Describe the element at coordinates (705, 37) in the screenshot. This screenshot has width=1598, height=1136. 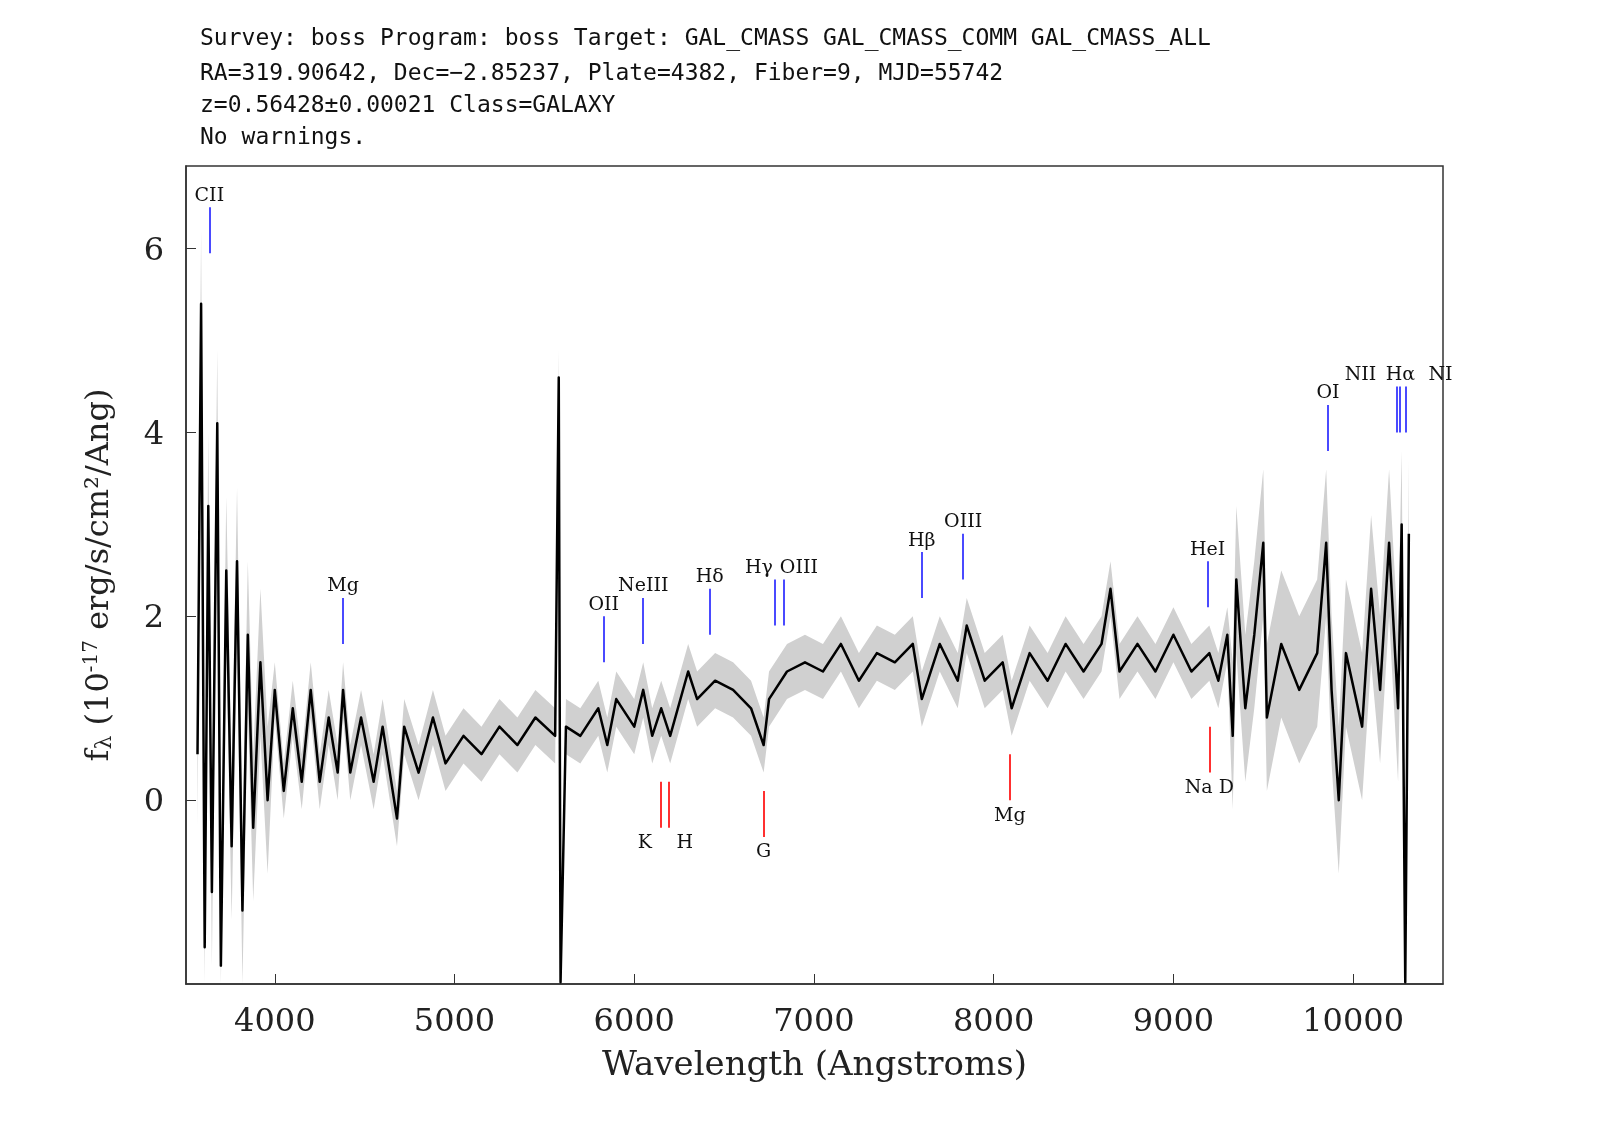
I see `chart-title: Survey: boss Program: boss Target: GAL_CMASS GAL_CMASS_COMM GAL_CMASS_ALL` at that location.